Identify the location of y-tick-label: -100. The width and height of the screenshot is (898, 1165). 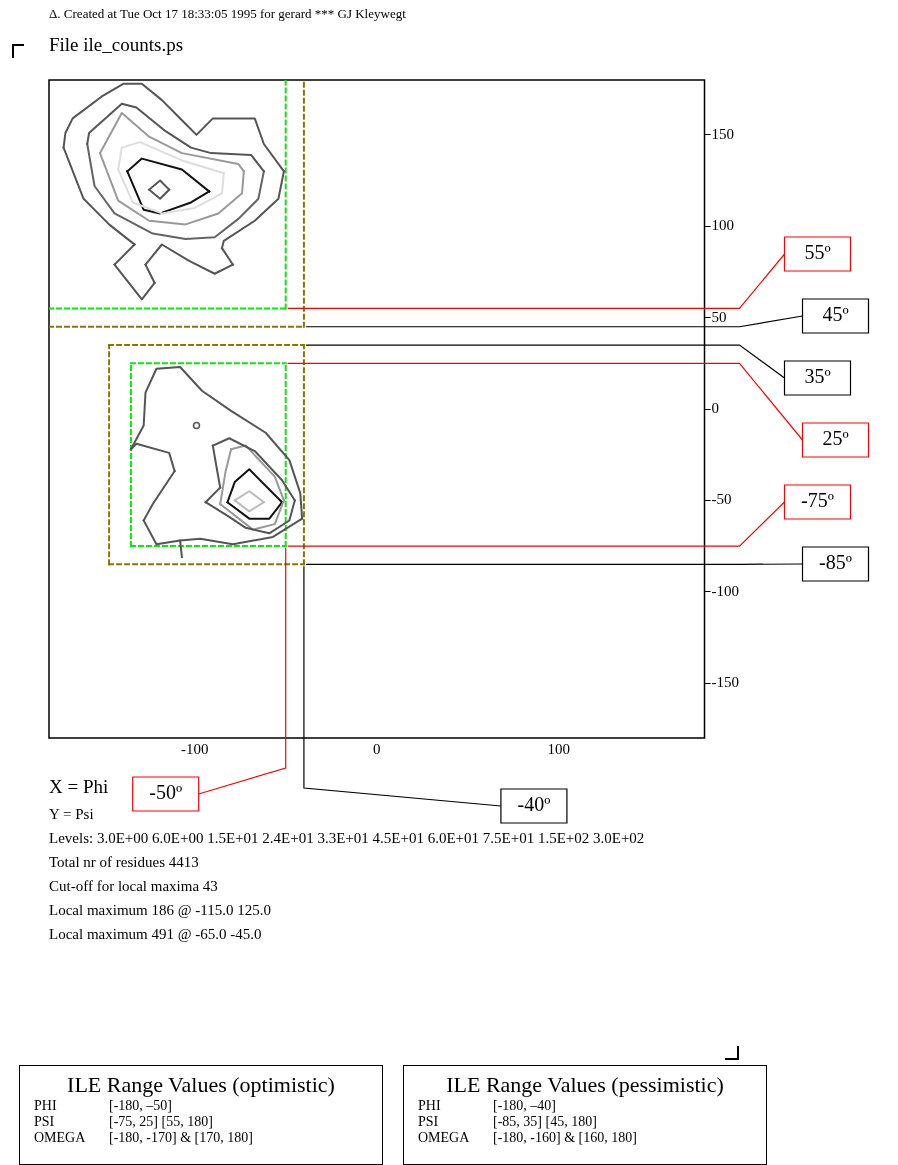
(725, 590).